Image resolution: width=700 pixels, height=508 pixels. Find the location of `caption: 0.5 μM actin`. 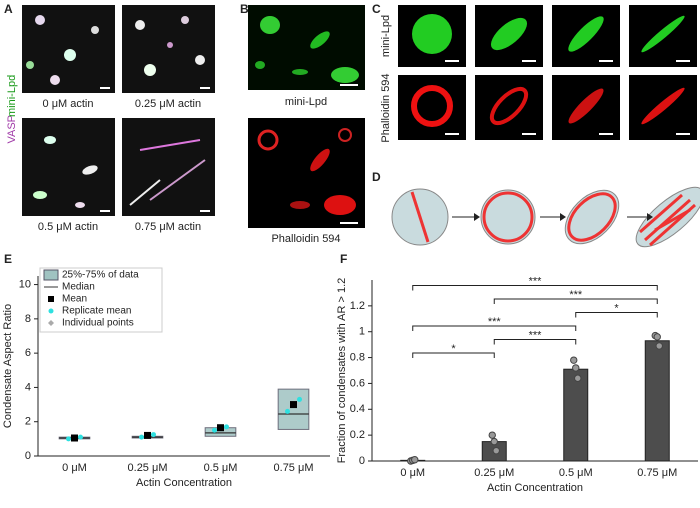

caption: 0.5 μM actin is located at coordinates (68, 227).